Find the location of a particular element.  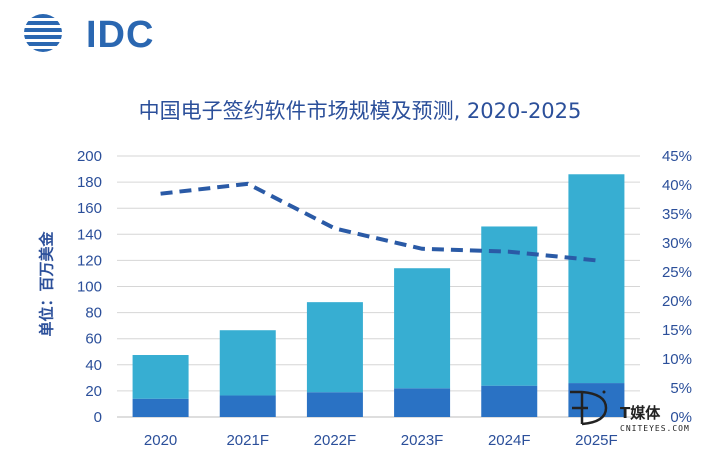

idc-logo: IDC is located at coordinates (92, 33).